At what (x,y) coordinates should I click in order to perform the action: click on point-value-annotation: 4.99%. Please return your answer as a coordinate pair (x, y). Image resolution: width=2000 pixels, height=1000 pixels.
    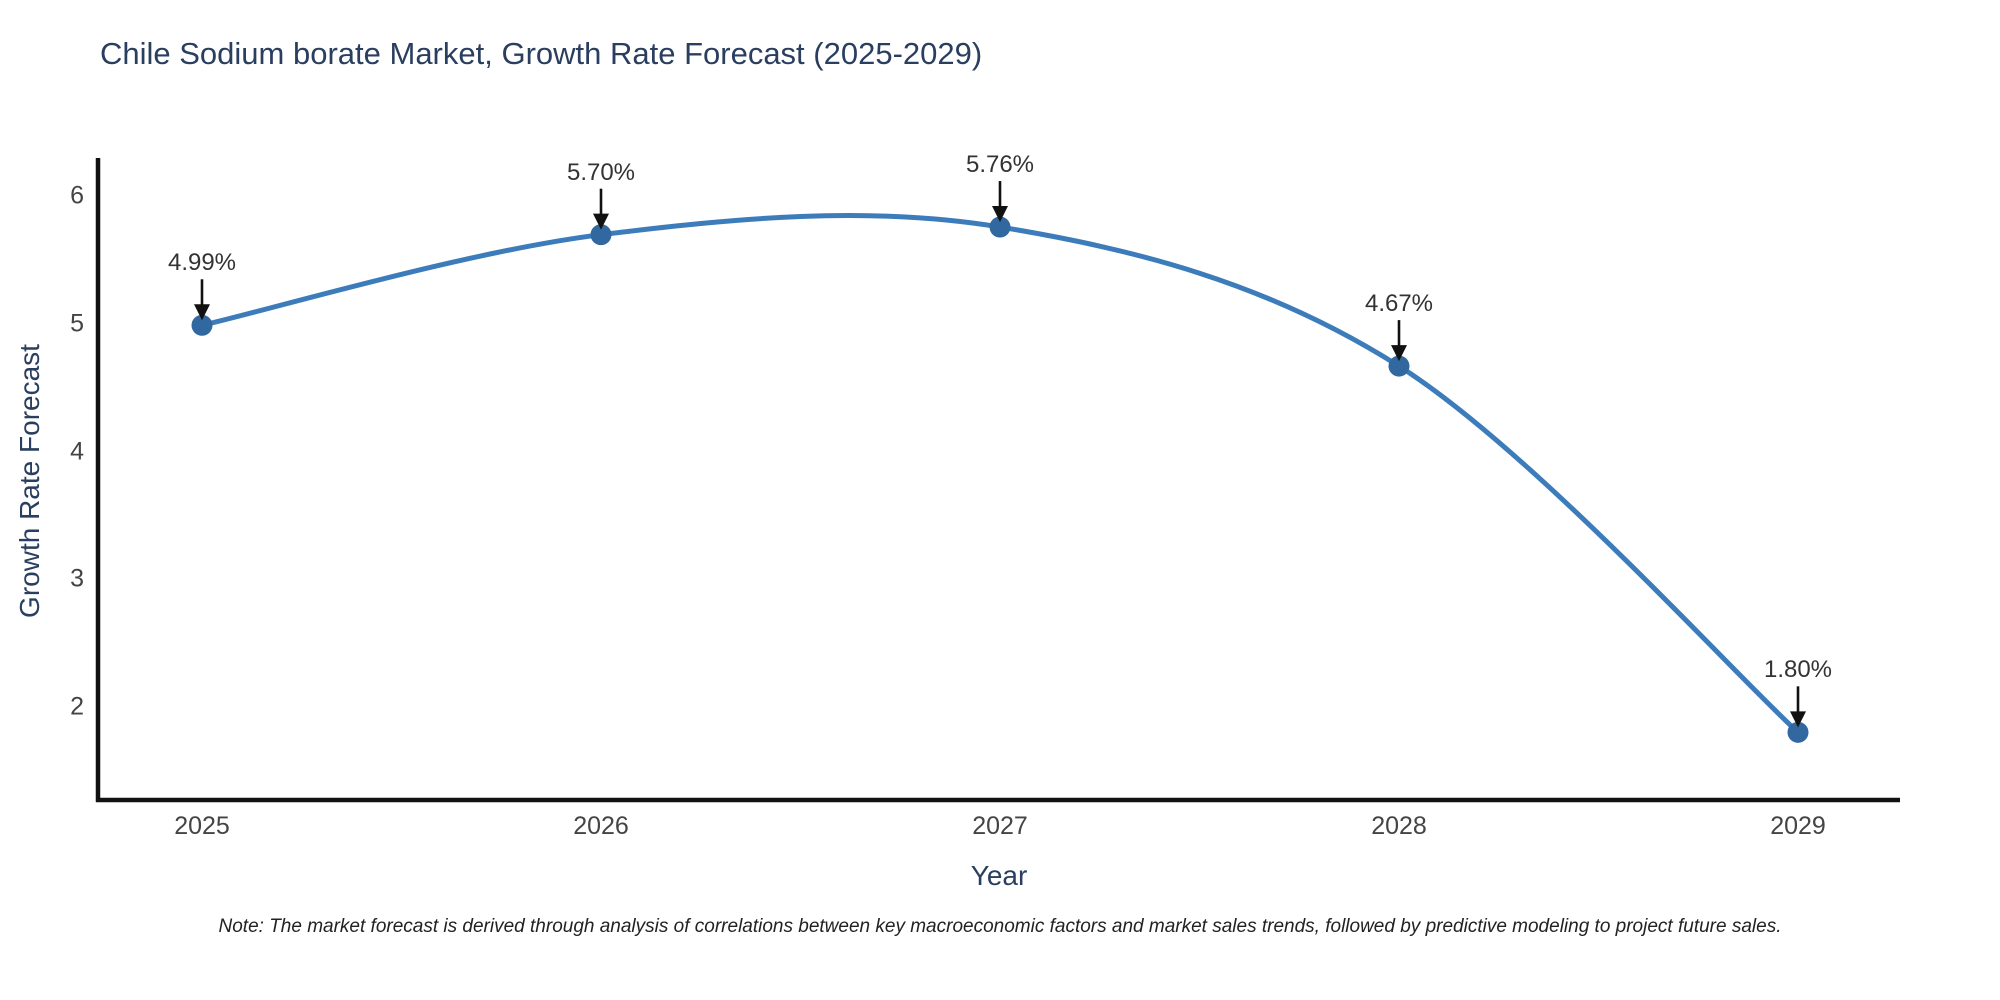
    Looking at the image, I should click on (202, 263).